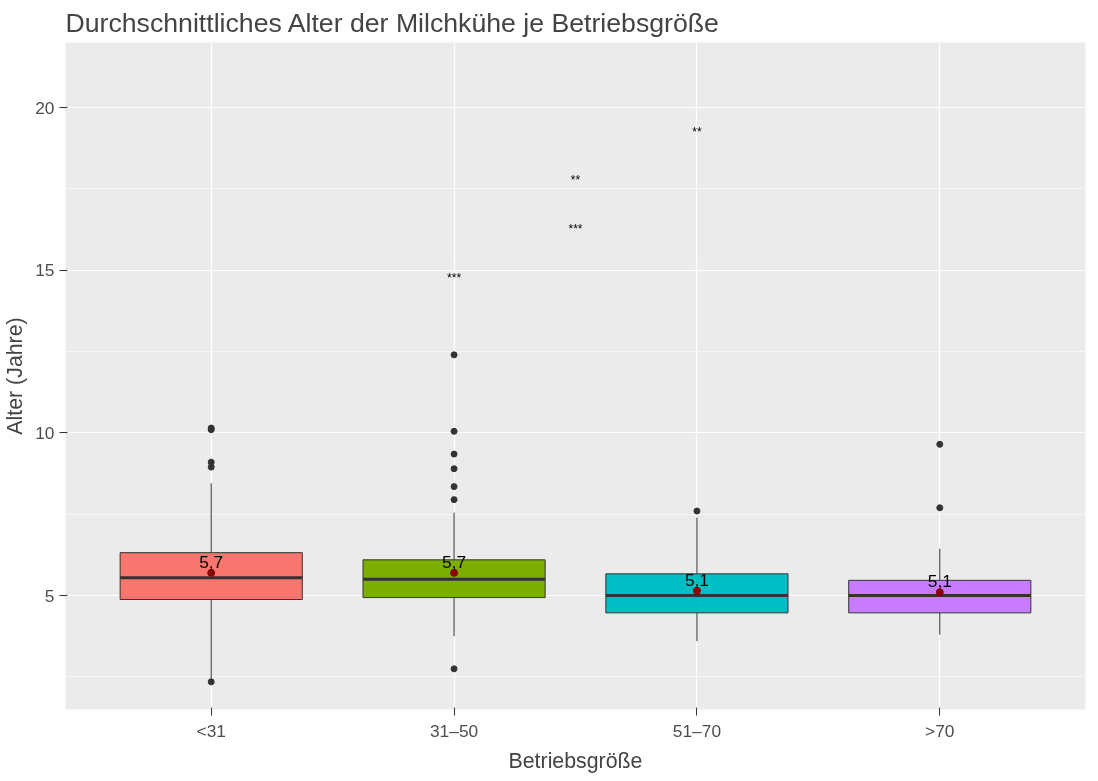  What do you see at coordinates (15, 376) in the screenshot?
I see `y-axis-title: Alter (Jahre)` at bounding box center [15, 376].